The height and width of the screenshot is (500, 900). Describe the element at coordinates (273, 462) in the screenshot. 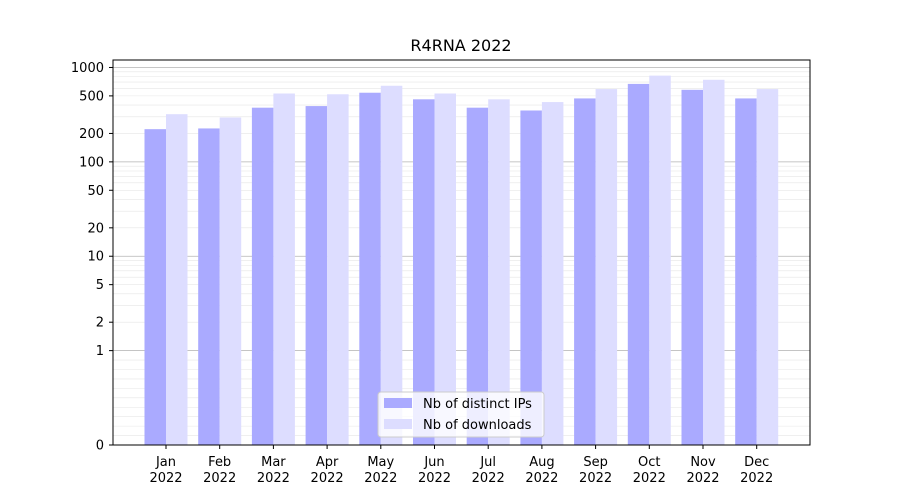

I see `x-tick-label-month: Mar` at that location.